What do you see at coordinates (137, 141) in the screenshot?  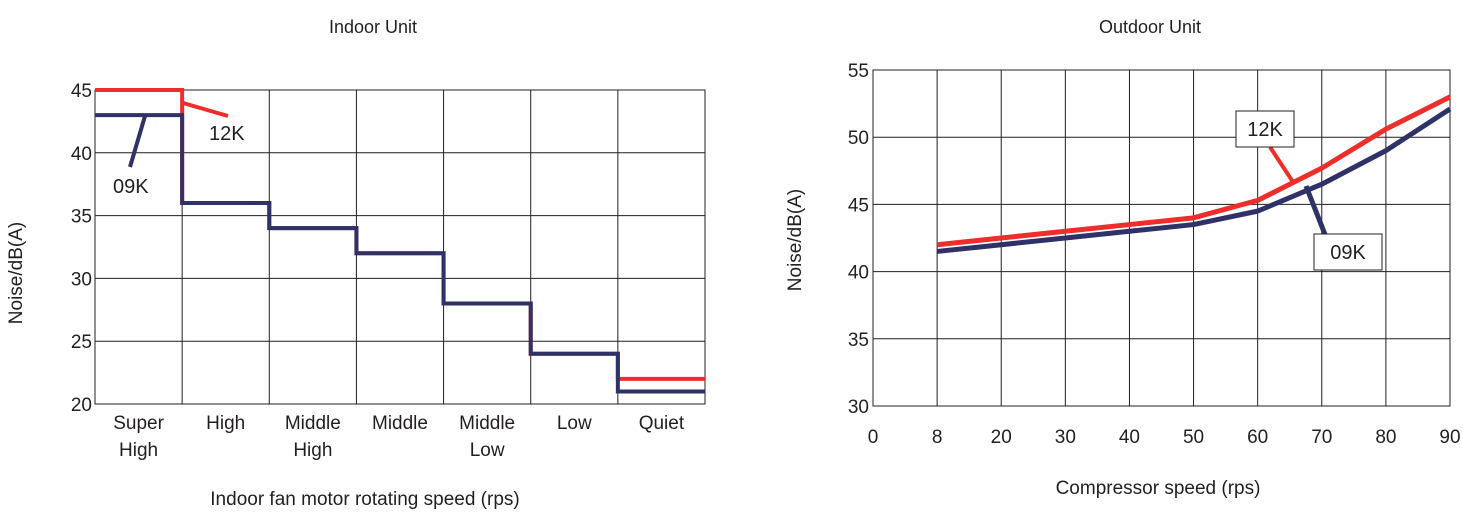 I see `indoor-09k-callout-line` at bounding box center [137, 141].